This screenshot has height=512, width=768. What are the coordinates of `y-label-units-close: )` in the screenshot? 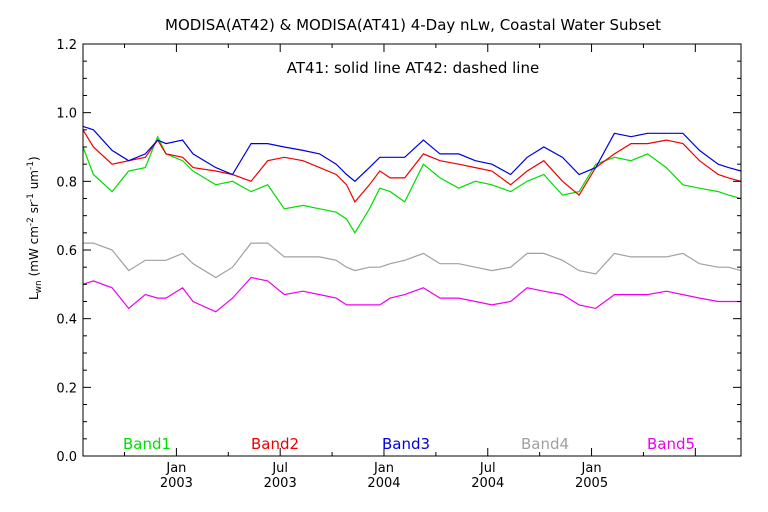 It's located at (34, 158).